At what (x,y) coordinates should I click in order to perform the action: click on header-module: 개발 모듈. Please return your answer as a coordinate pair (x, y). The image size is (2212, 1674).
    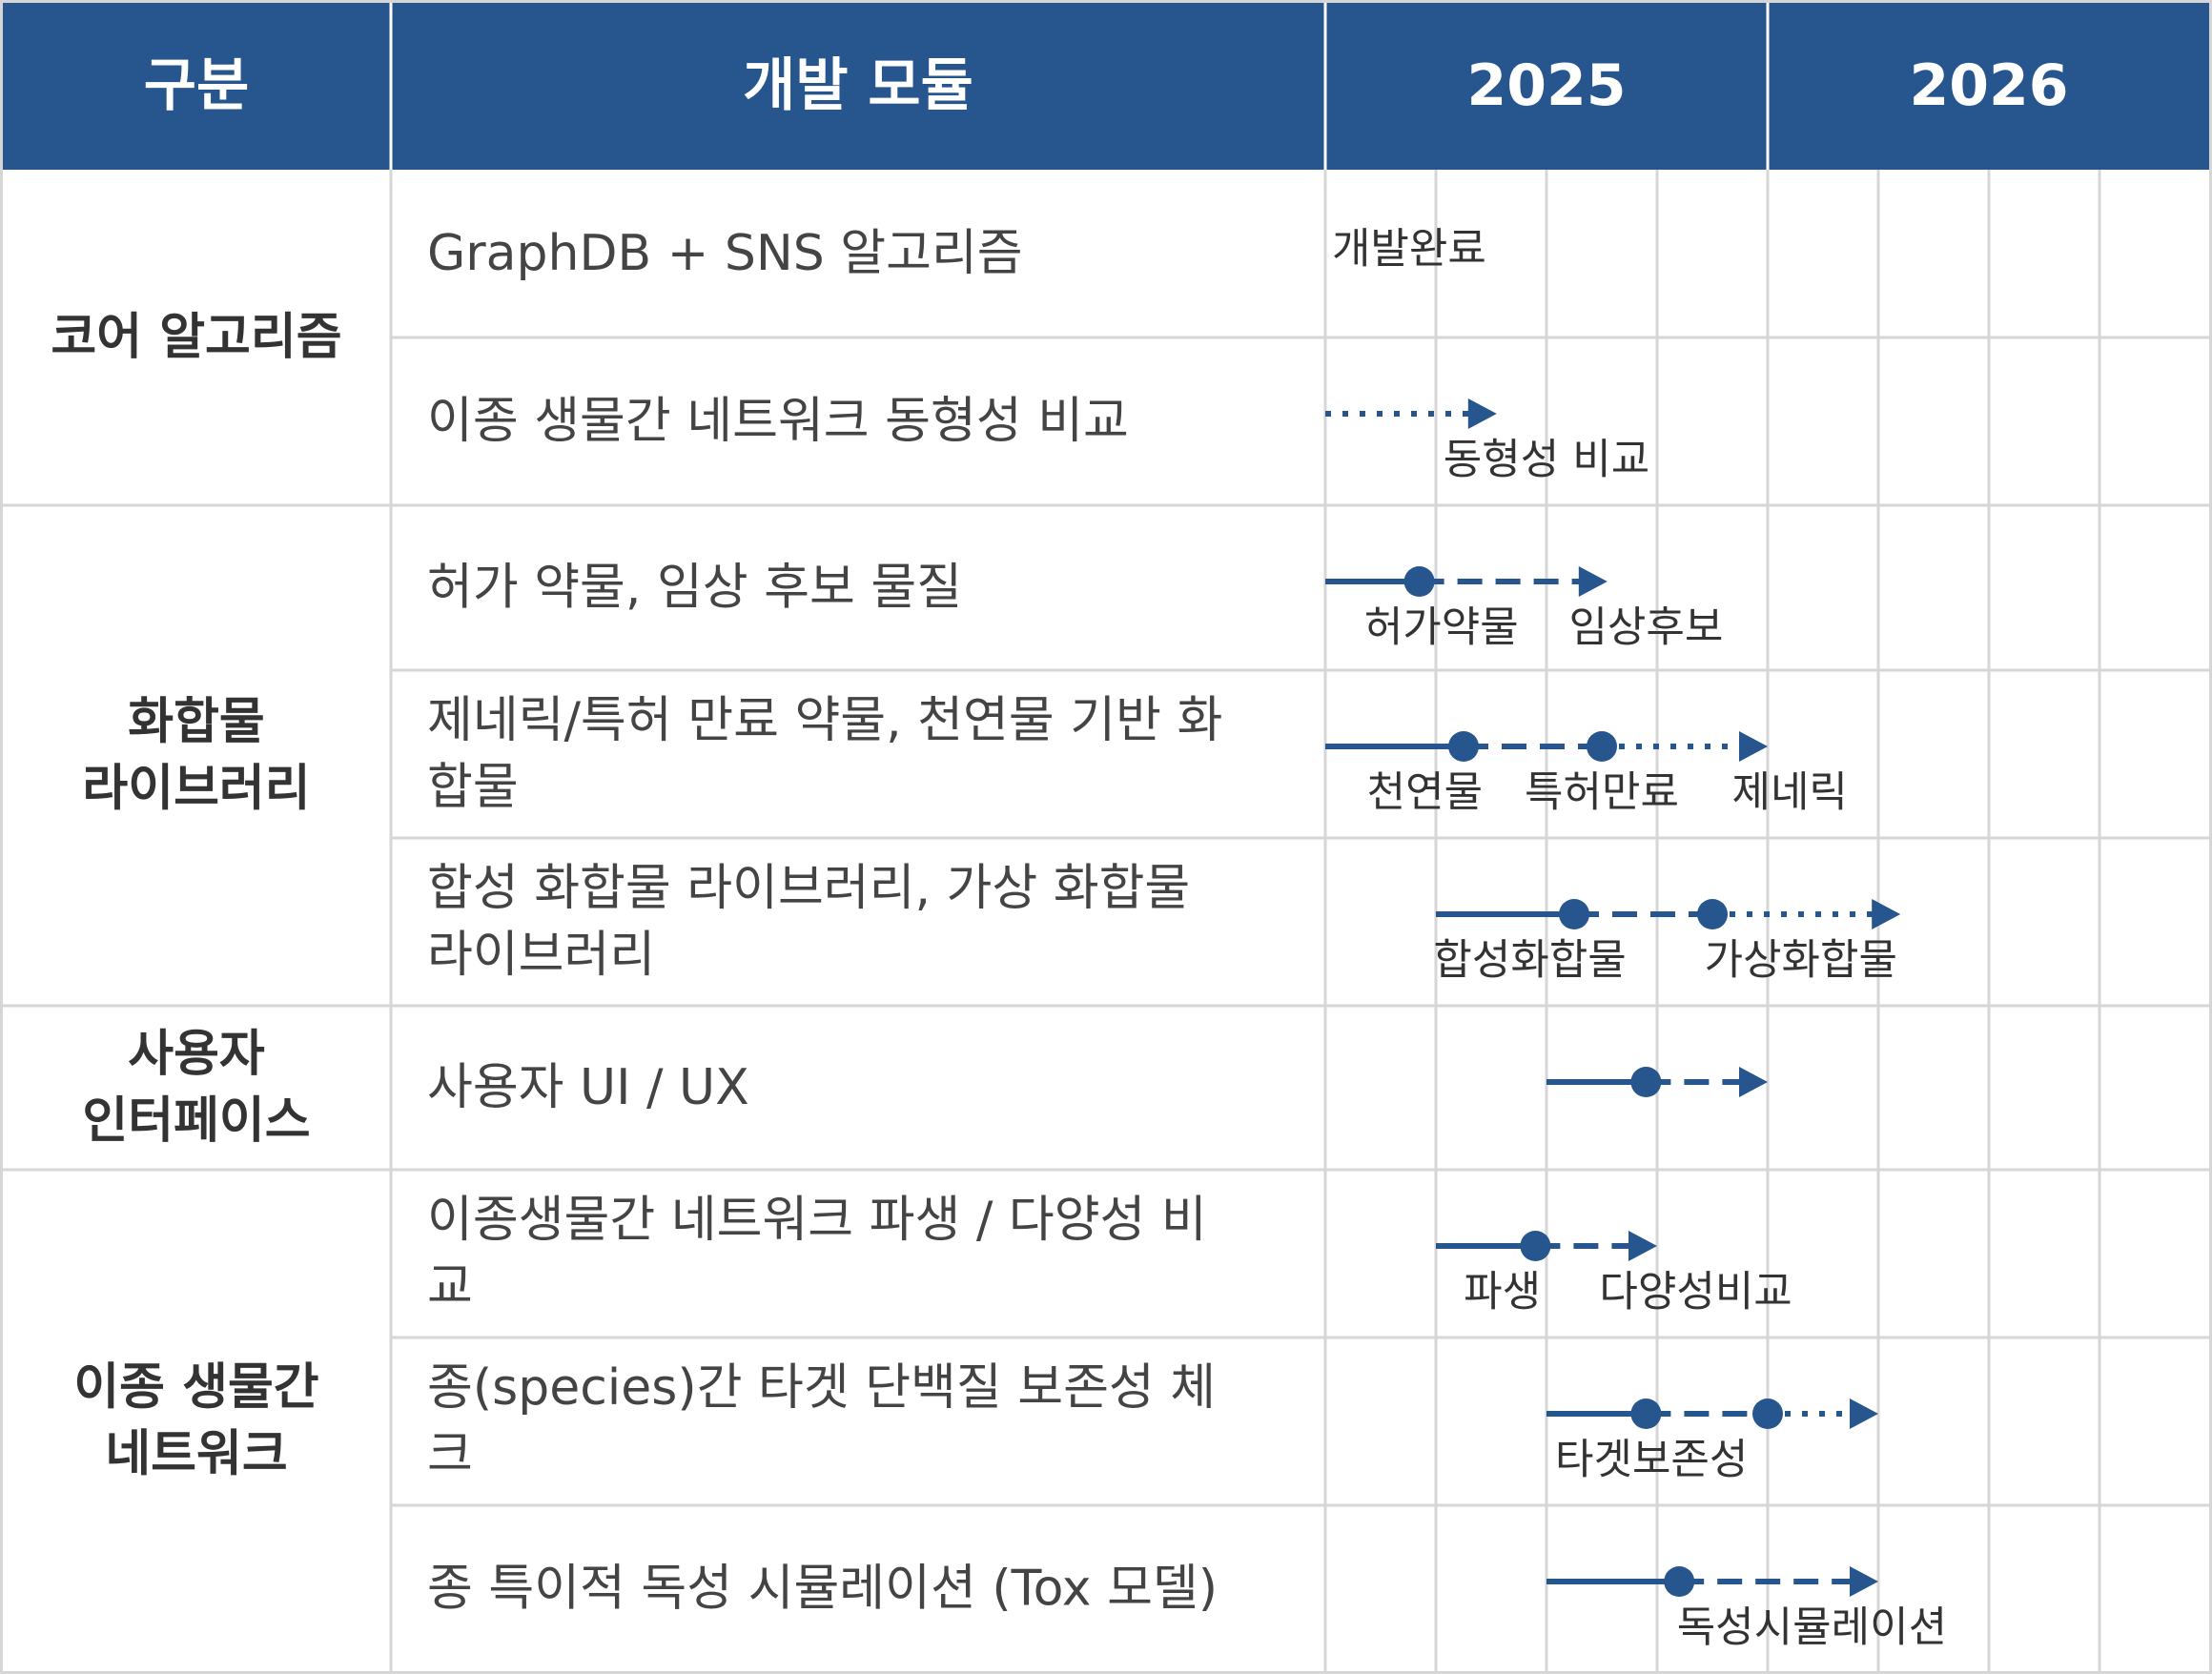
    Looking at the image, I should click on (858, 85).